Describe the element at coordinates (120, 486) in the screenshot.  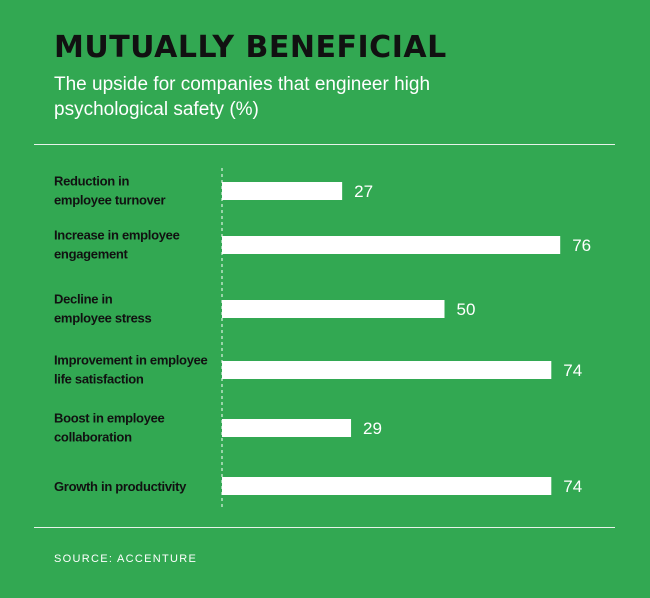
I see `category-label-5: Growth in productivity` at that location.